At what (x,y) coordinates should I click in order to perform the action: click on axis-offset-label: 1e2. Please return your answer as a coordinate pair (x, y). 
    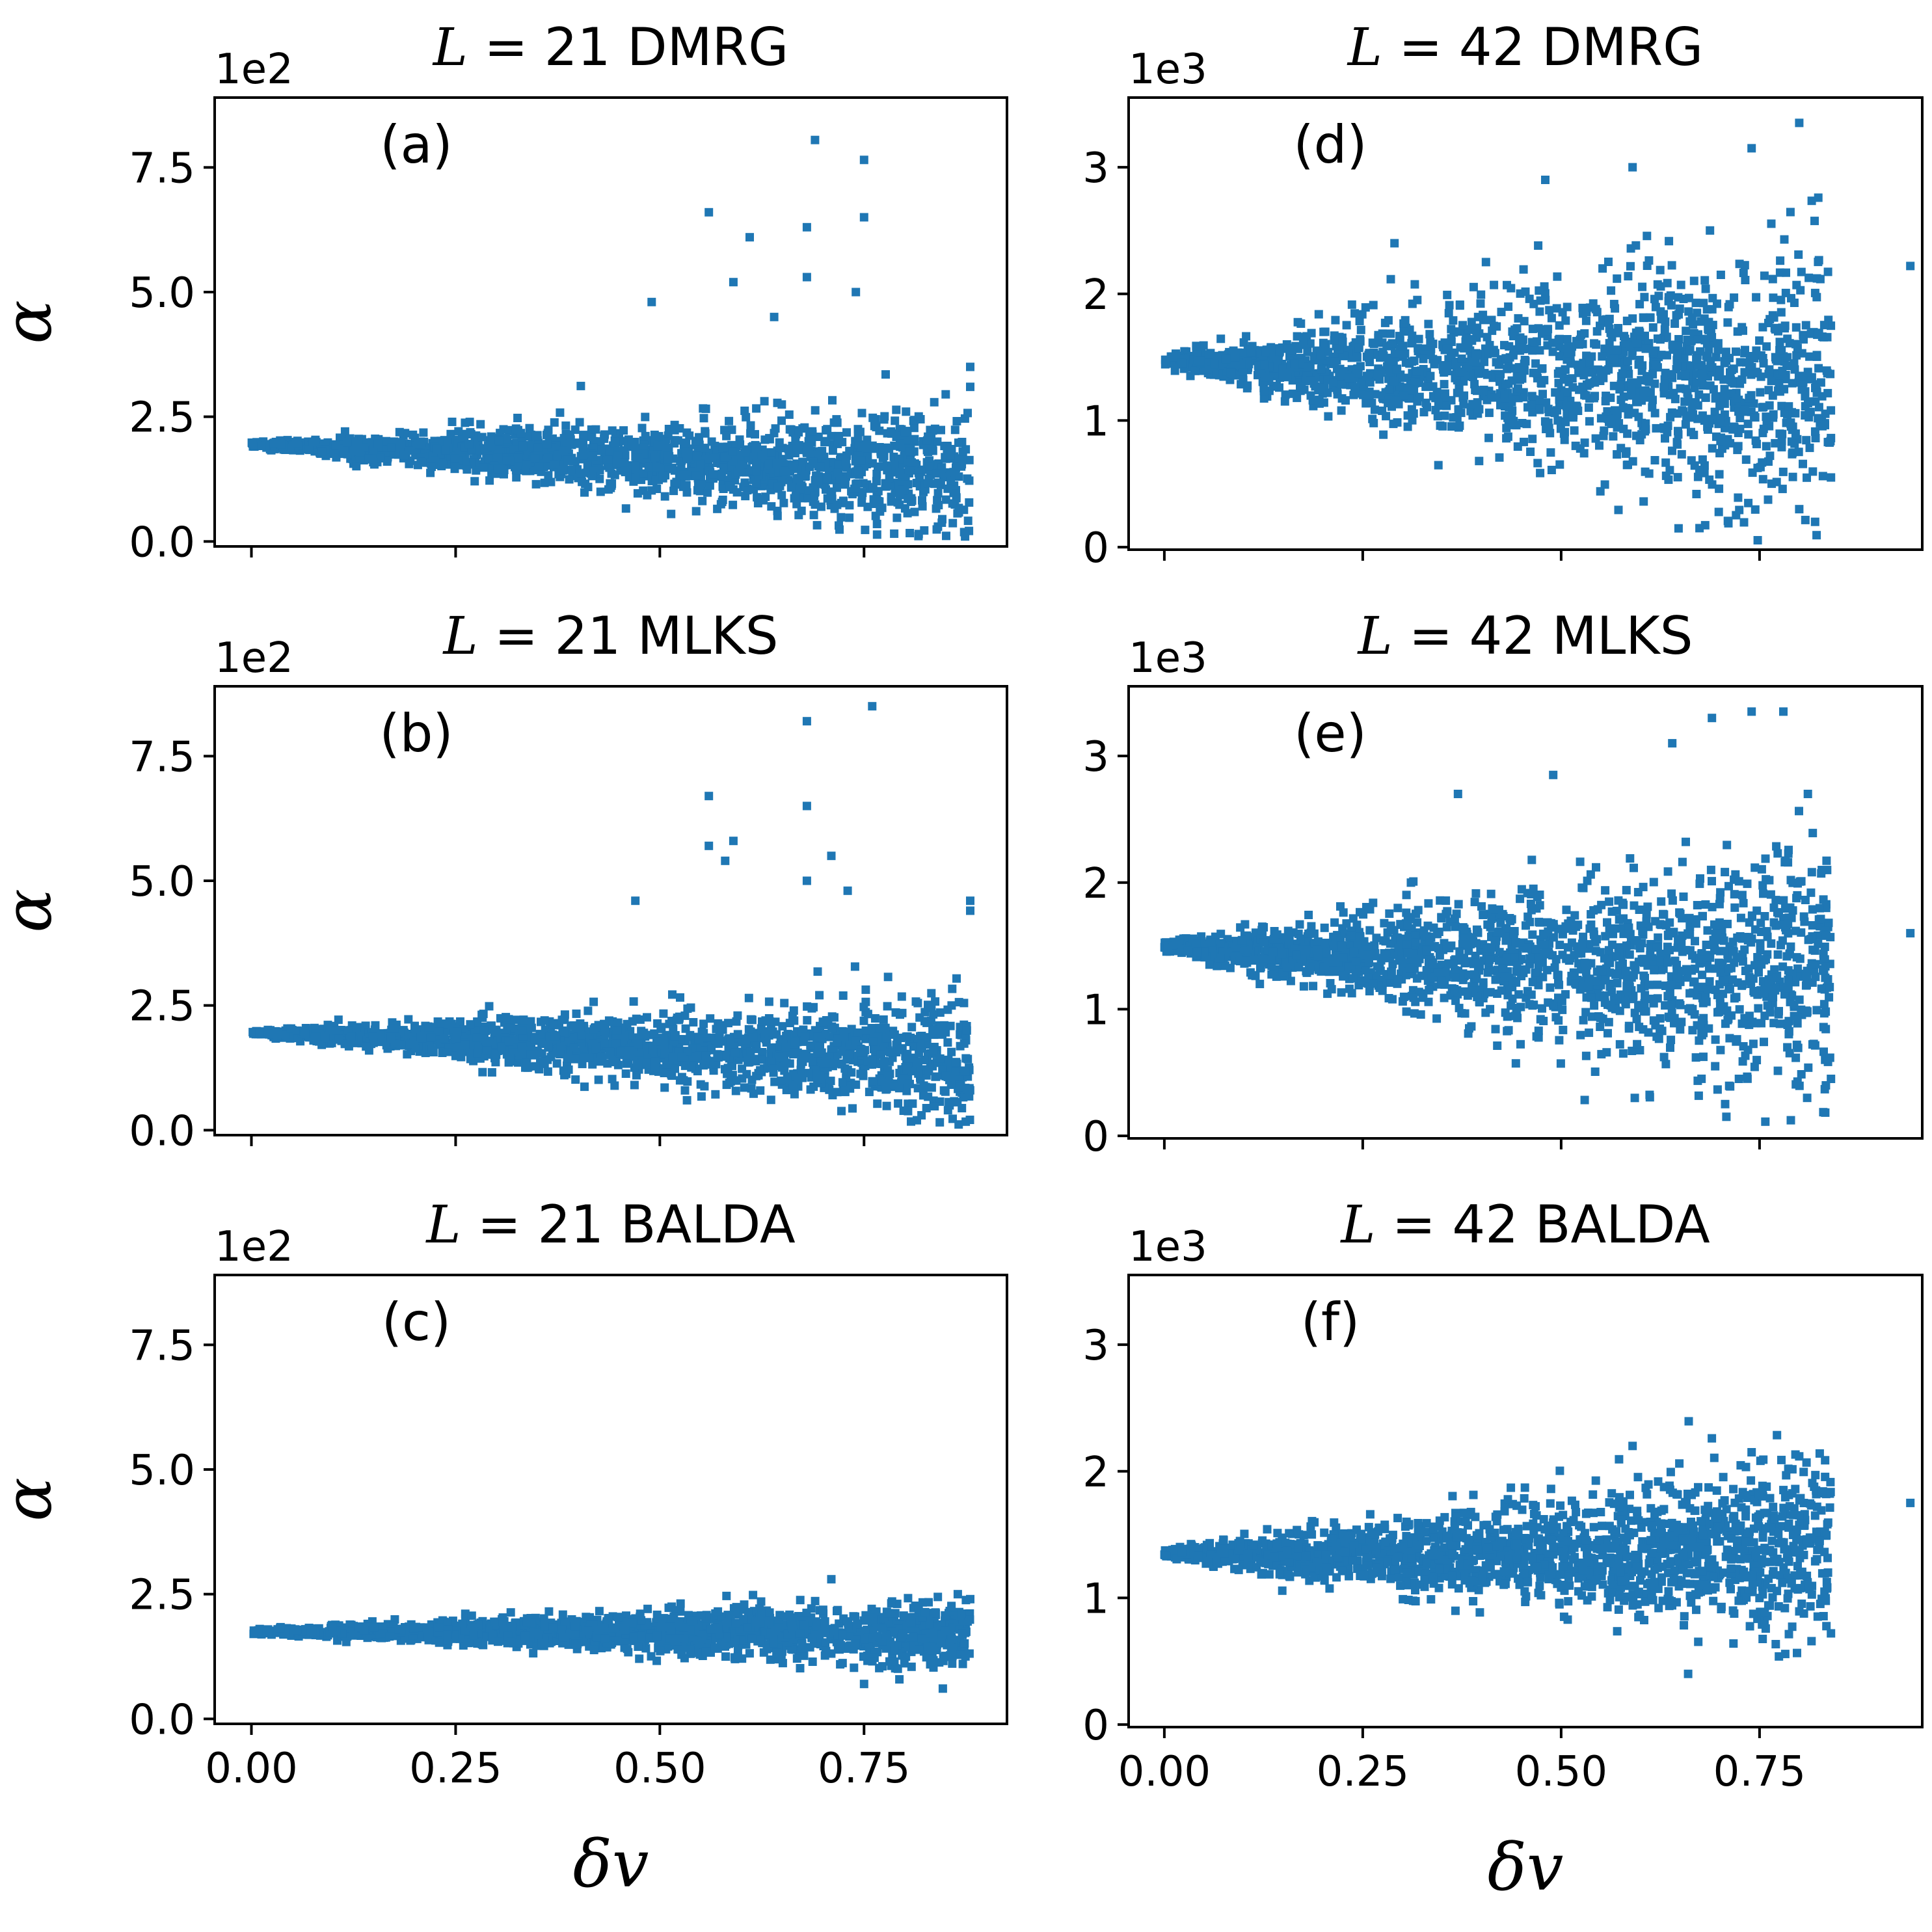
    Looking at the image, I should click on (254, 658).